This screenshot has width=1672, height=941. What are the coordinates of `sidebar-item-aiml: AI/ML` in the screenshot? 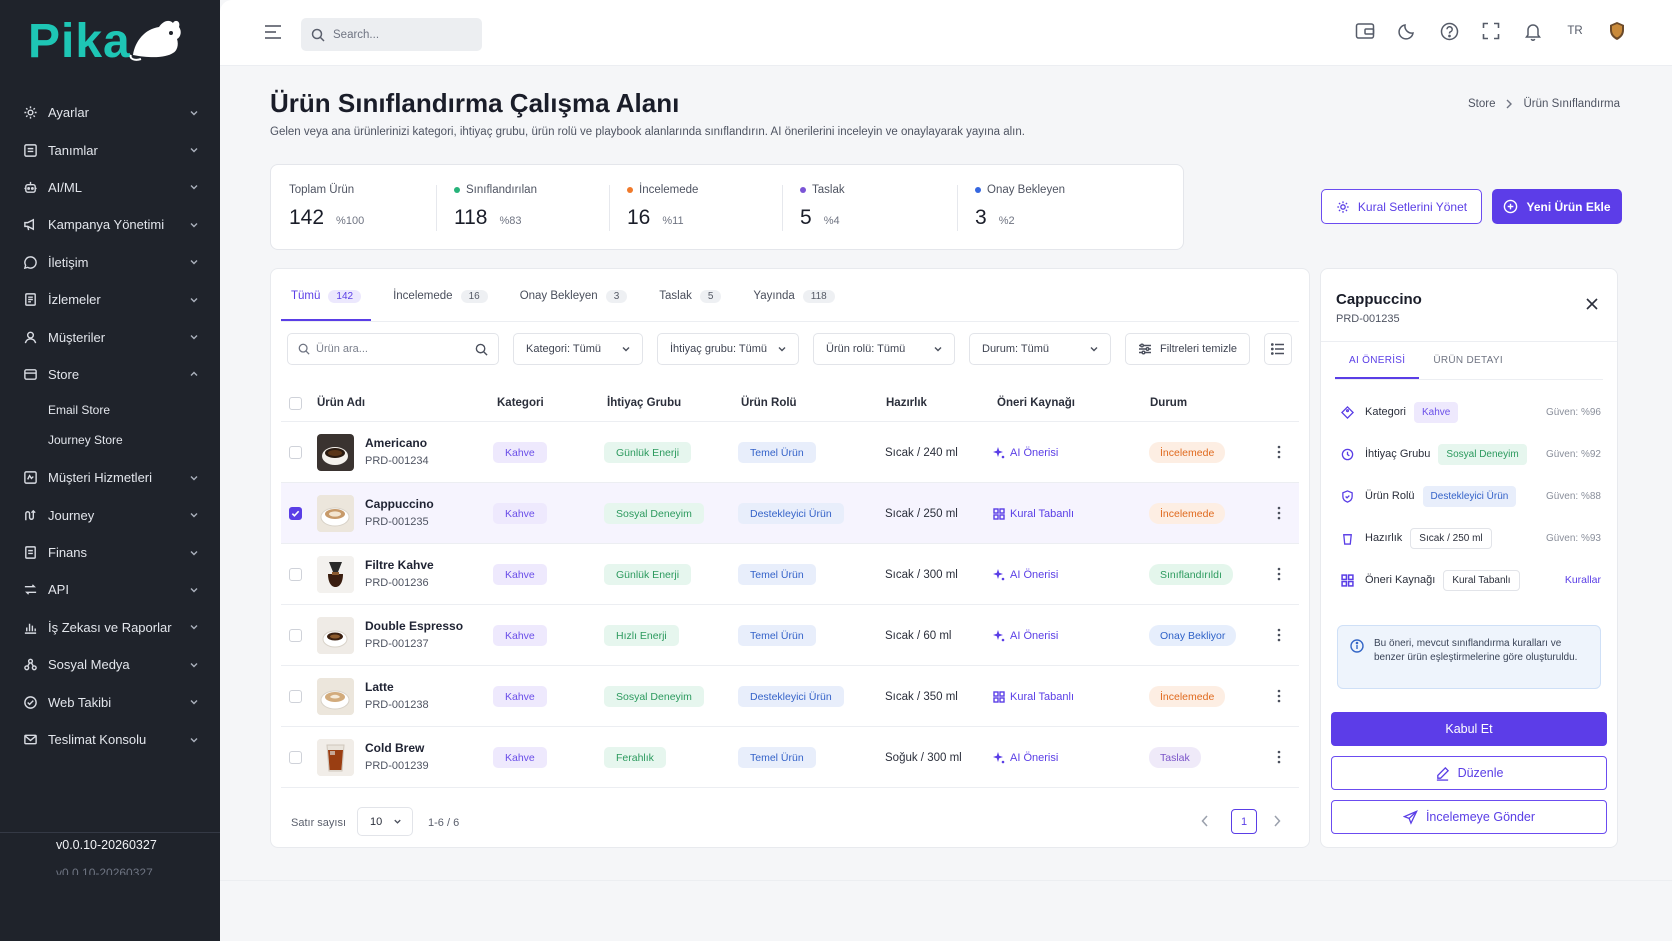 It's located at (110, 187).